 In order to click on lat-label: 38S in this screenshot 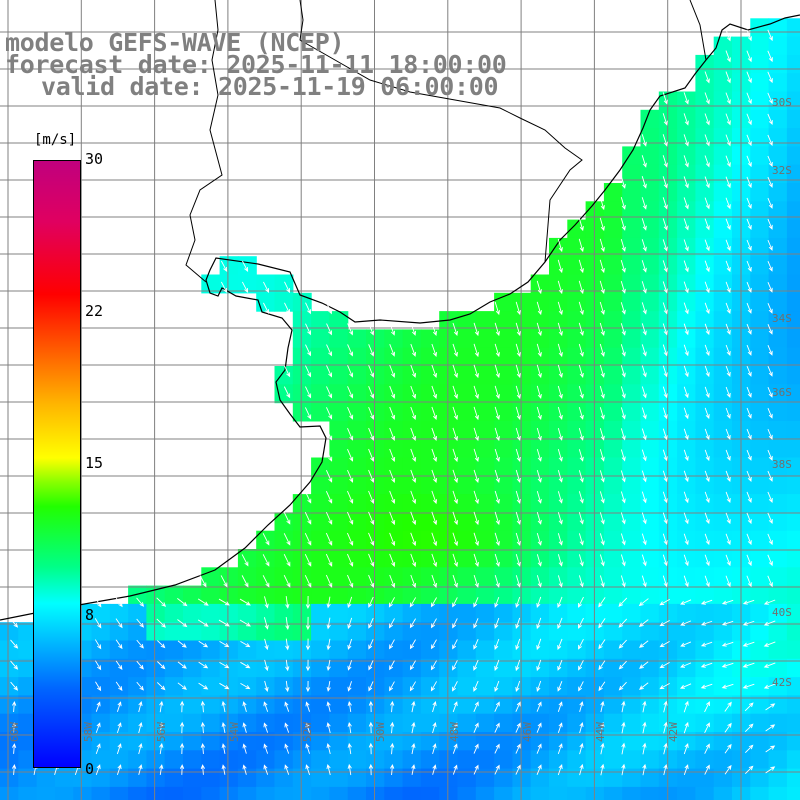, I will do `click(782, 464)`.